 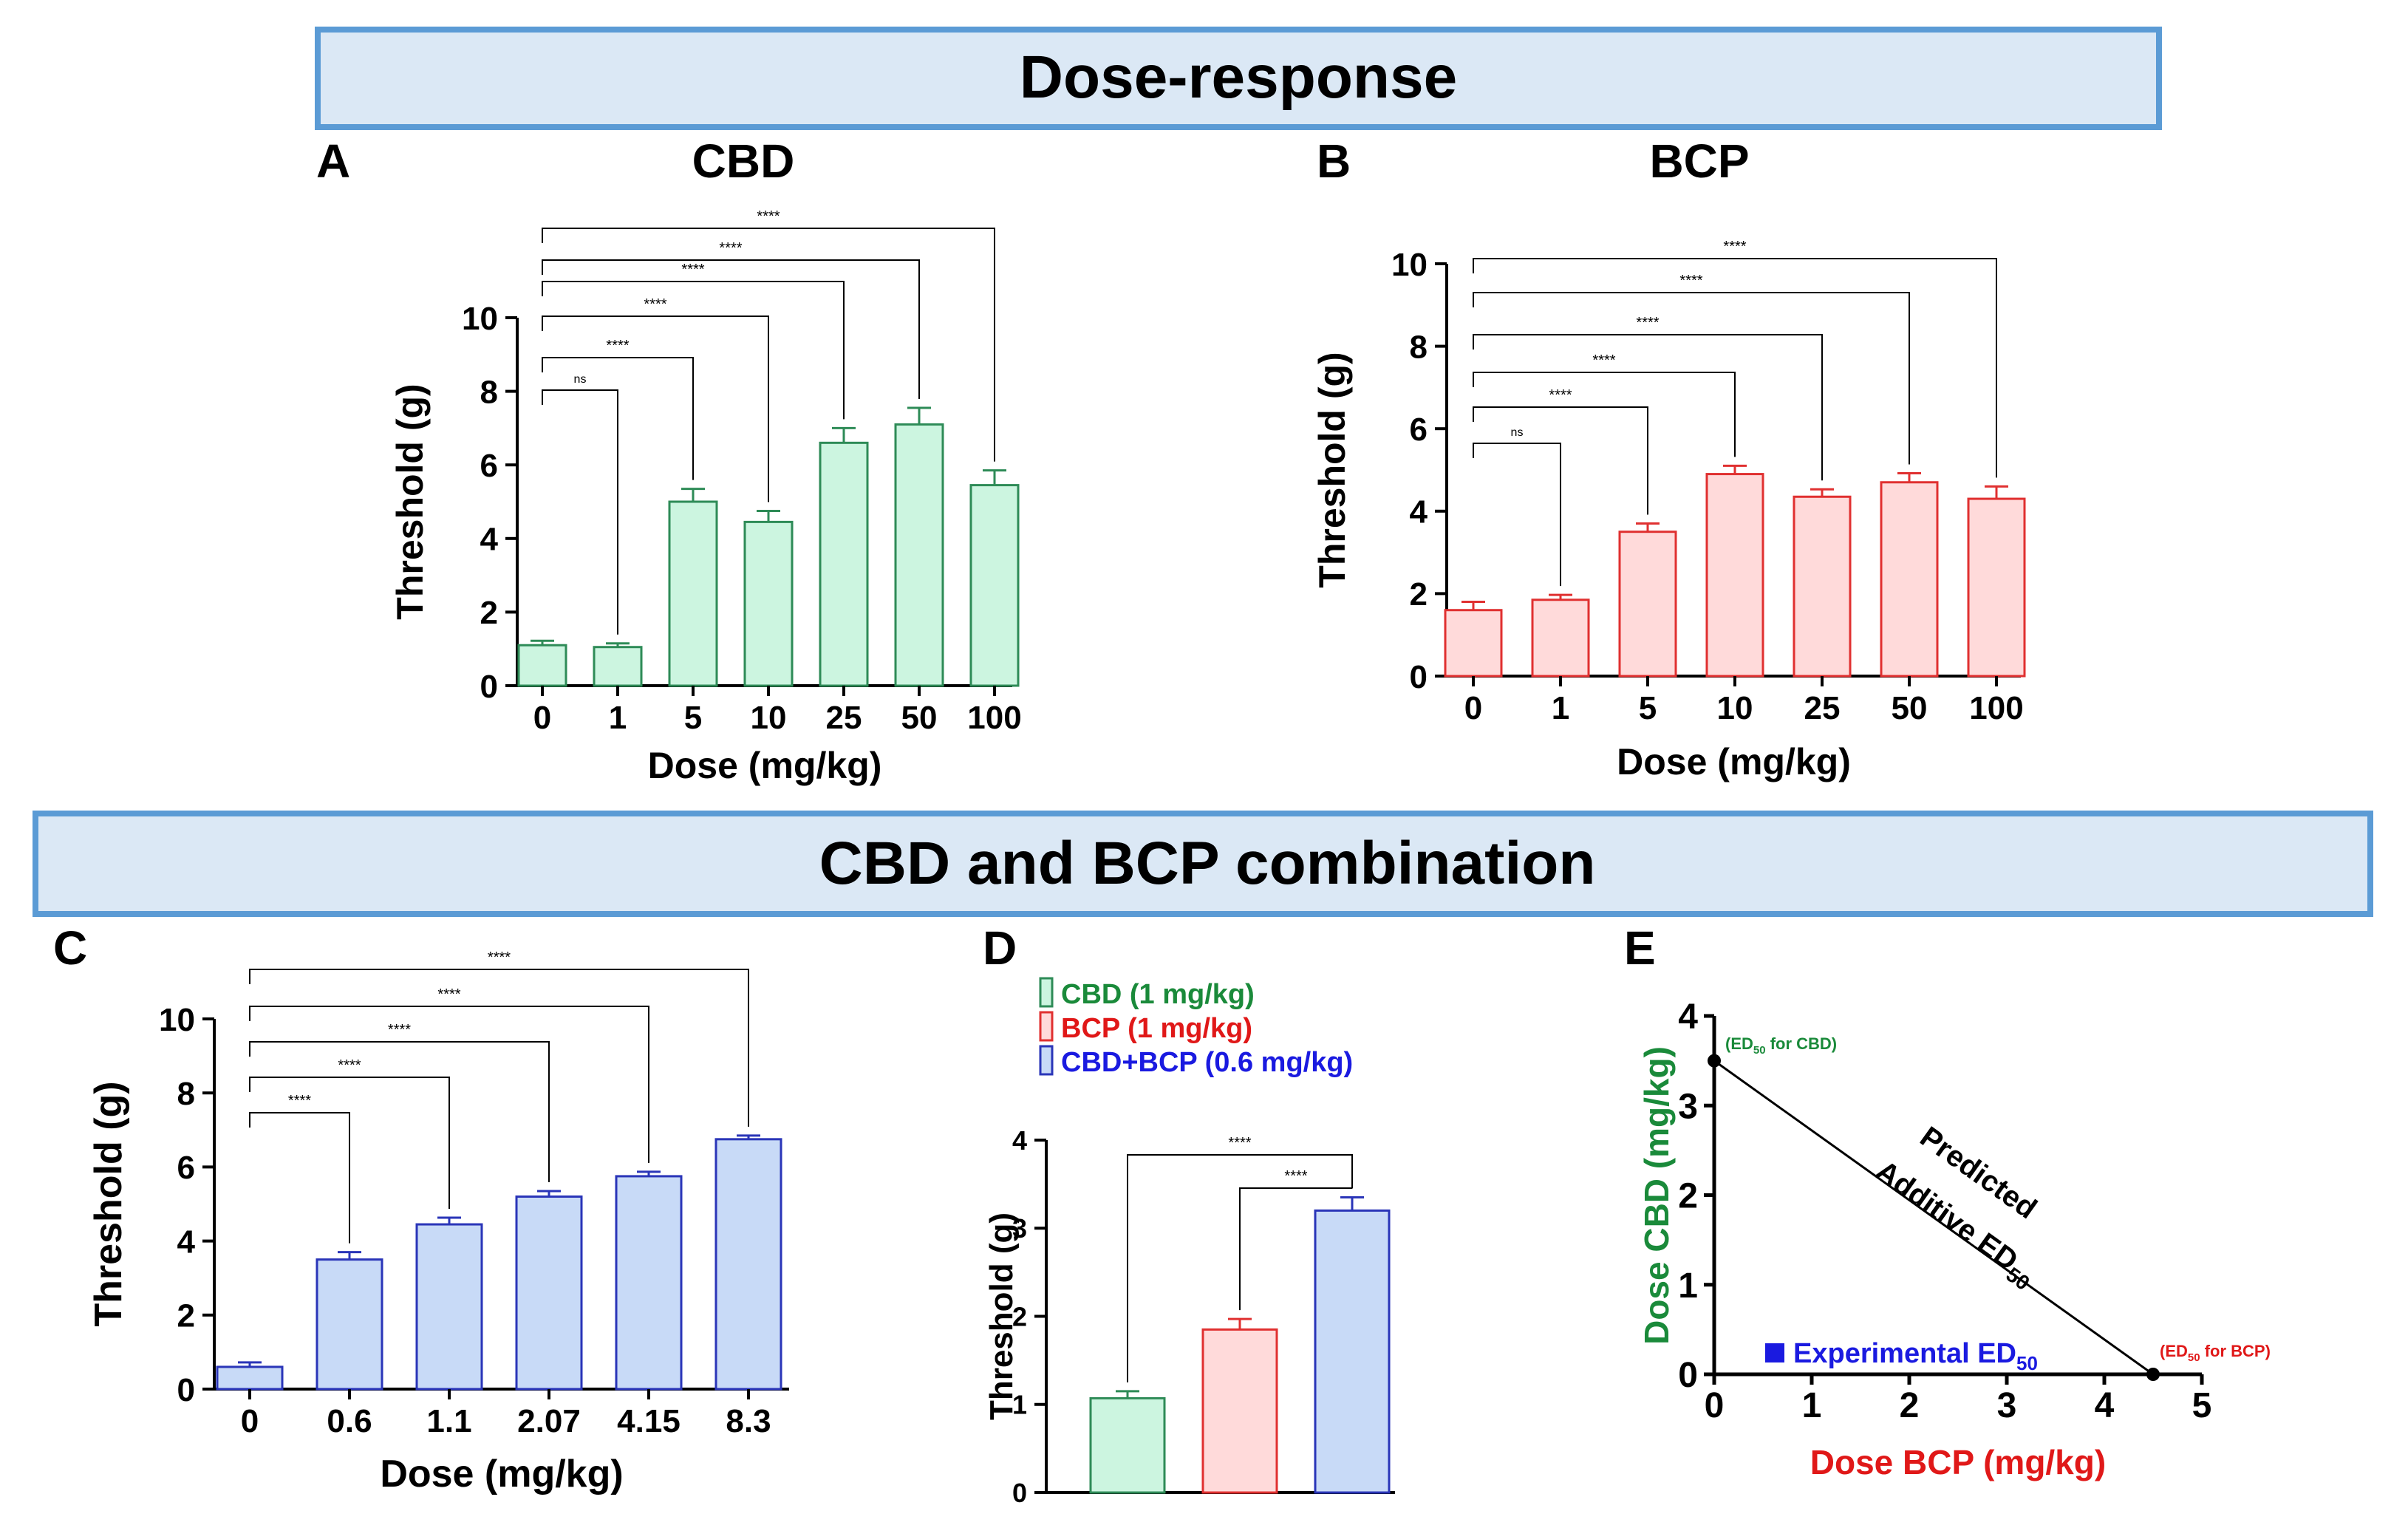 I want to click on x-tick-label: 4, so click(x=2105, y=1405).